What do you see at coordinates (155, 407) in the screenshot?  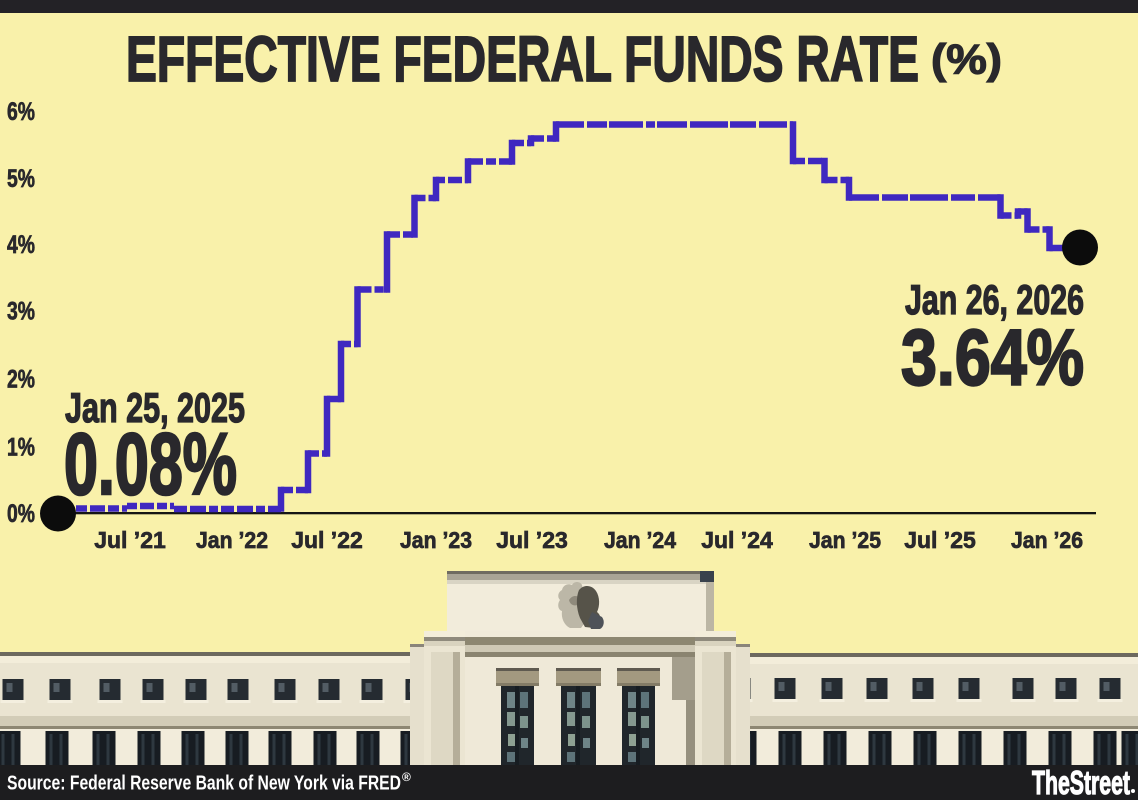 I see `svg-text: Jan 25, 2025` at bounding box center [155, 407].